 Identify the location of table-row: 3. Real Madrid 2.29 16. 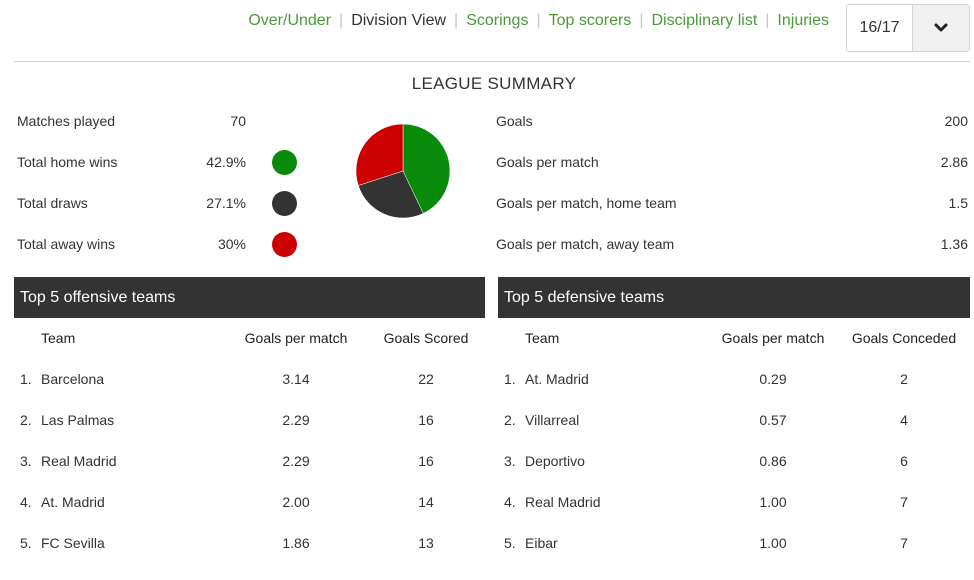
(249, 461).